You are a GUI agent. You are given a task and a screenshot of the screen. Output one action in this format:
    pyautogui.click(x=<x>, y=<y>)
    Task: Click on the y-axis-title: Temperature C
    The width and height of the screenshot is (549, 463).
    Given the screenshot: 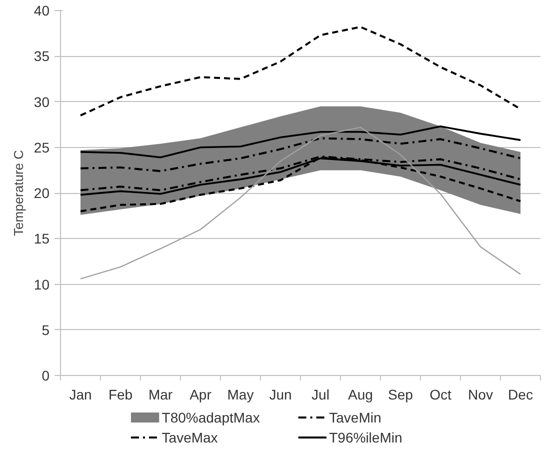 What is the action you would take?
    pyautogui.click(x=18, y=193)
    